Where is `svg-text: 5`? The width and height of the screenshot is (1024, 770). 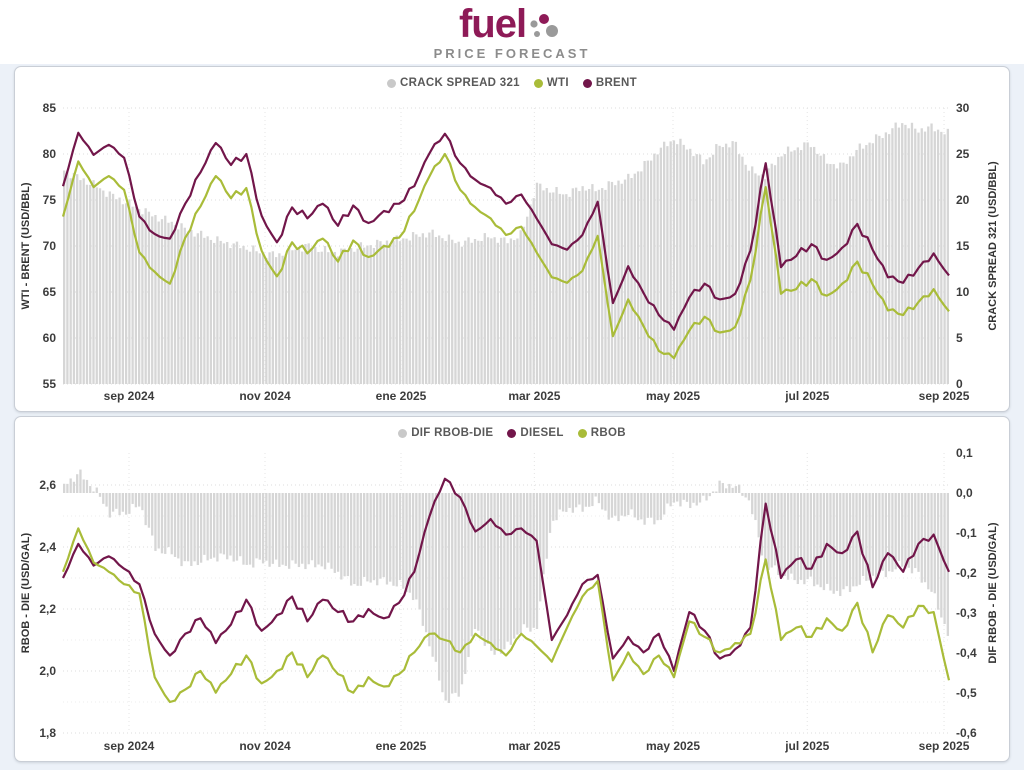
svg-text: 5 is located at coordinates (959, 338).